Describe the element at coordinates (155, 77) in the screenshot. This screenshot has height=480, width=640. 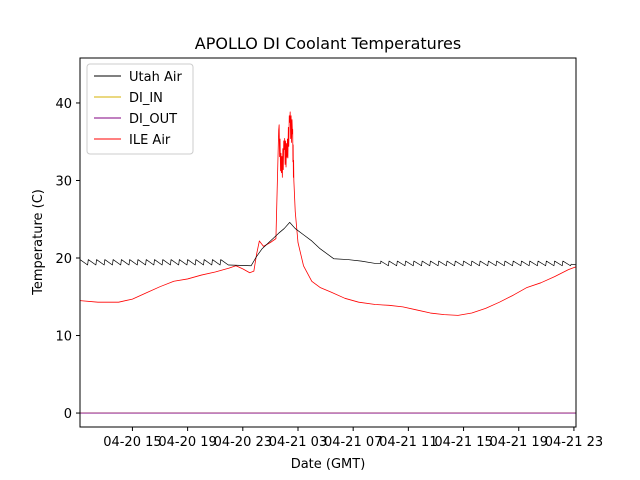
I see `legend-label: Utah Air` at that location.